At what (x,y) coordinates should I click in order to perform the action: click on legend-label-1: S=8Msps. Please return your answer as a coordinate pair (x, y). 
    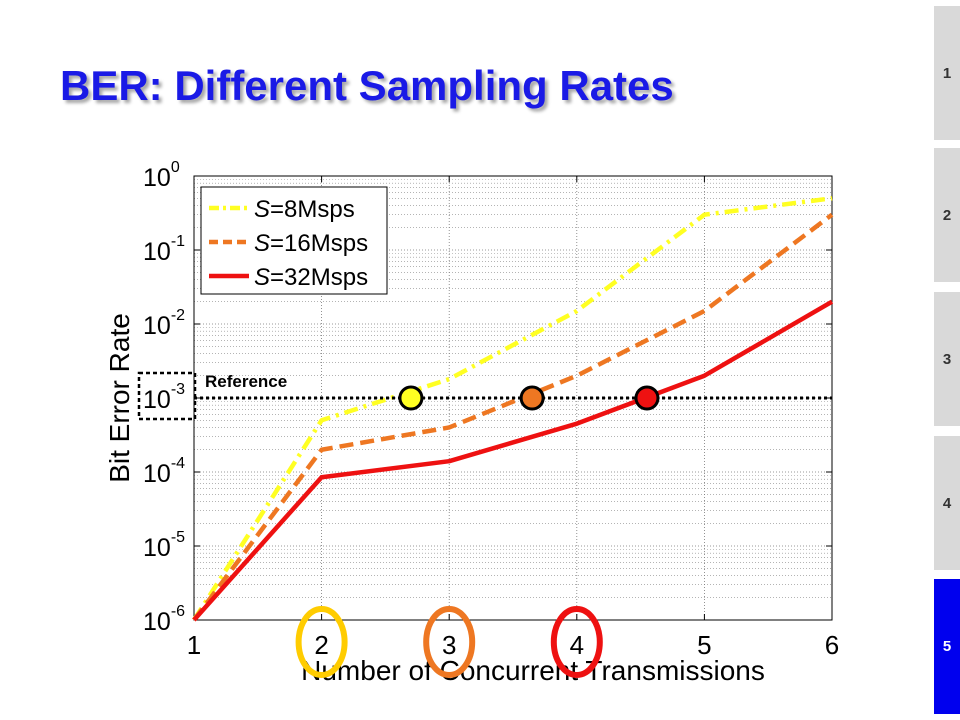
    Looking at the image, I should click on (304, 209).